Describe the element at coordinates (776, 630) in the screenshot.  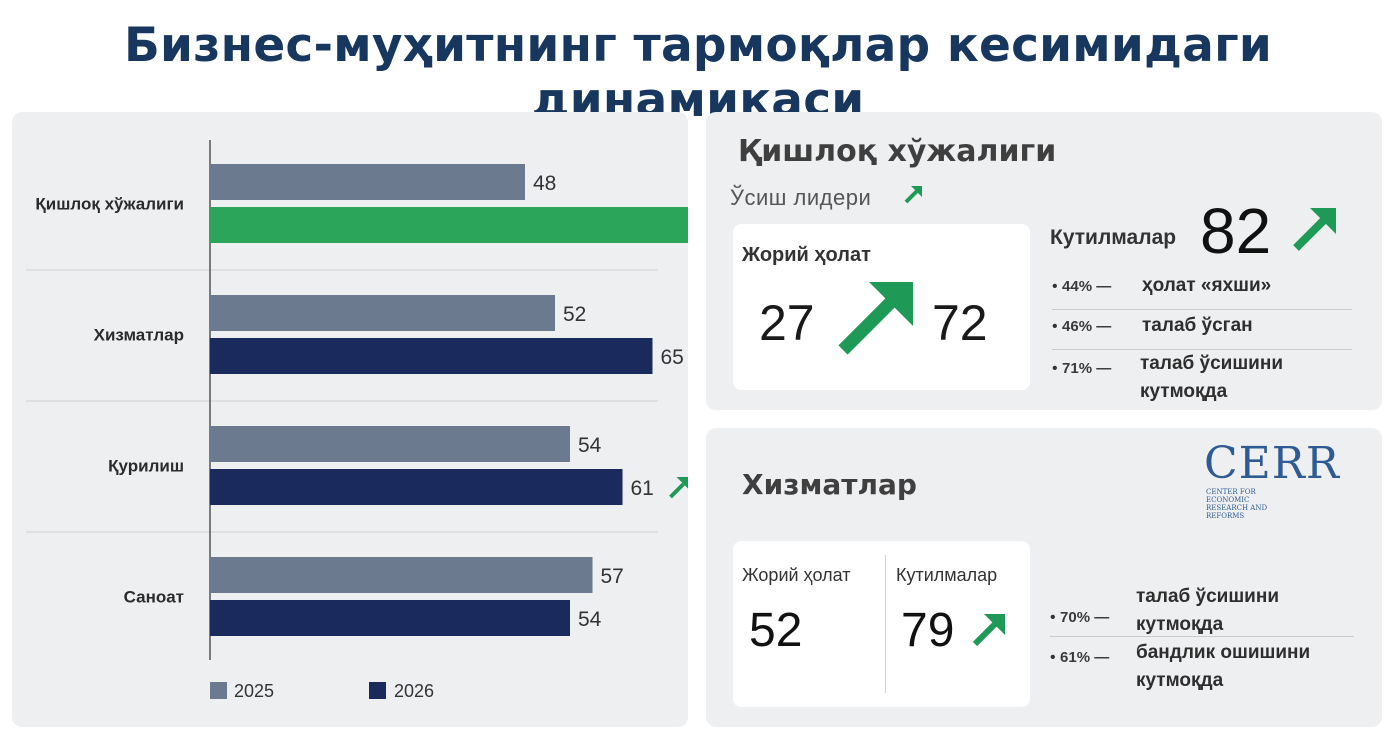
I see `services-current-value: 52` at that location.